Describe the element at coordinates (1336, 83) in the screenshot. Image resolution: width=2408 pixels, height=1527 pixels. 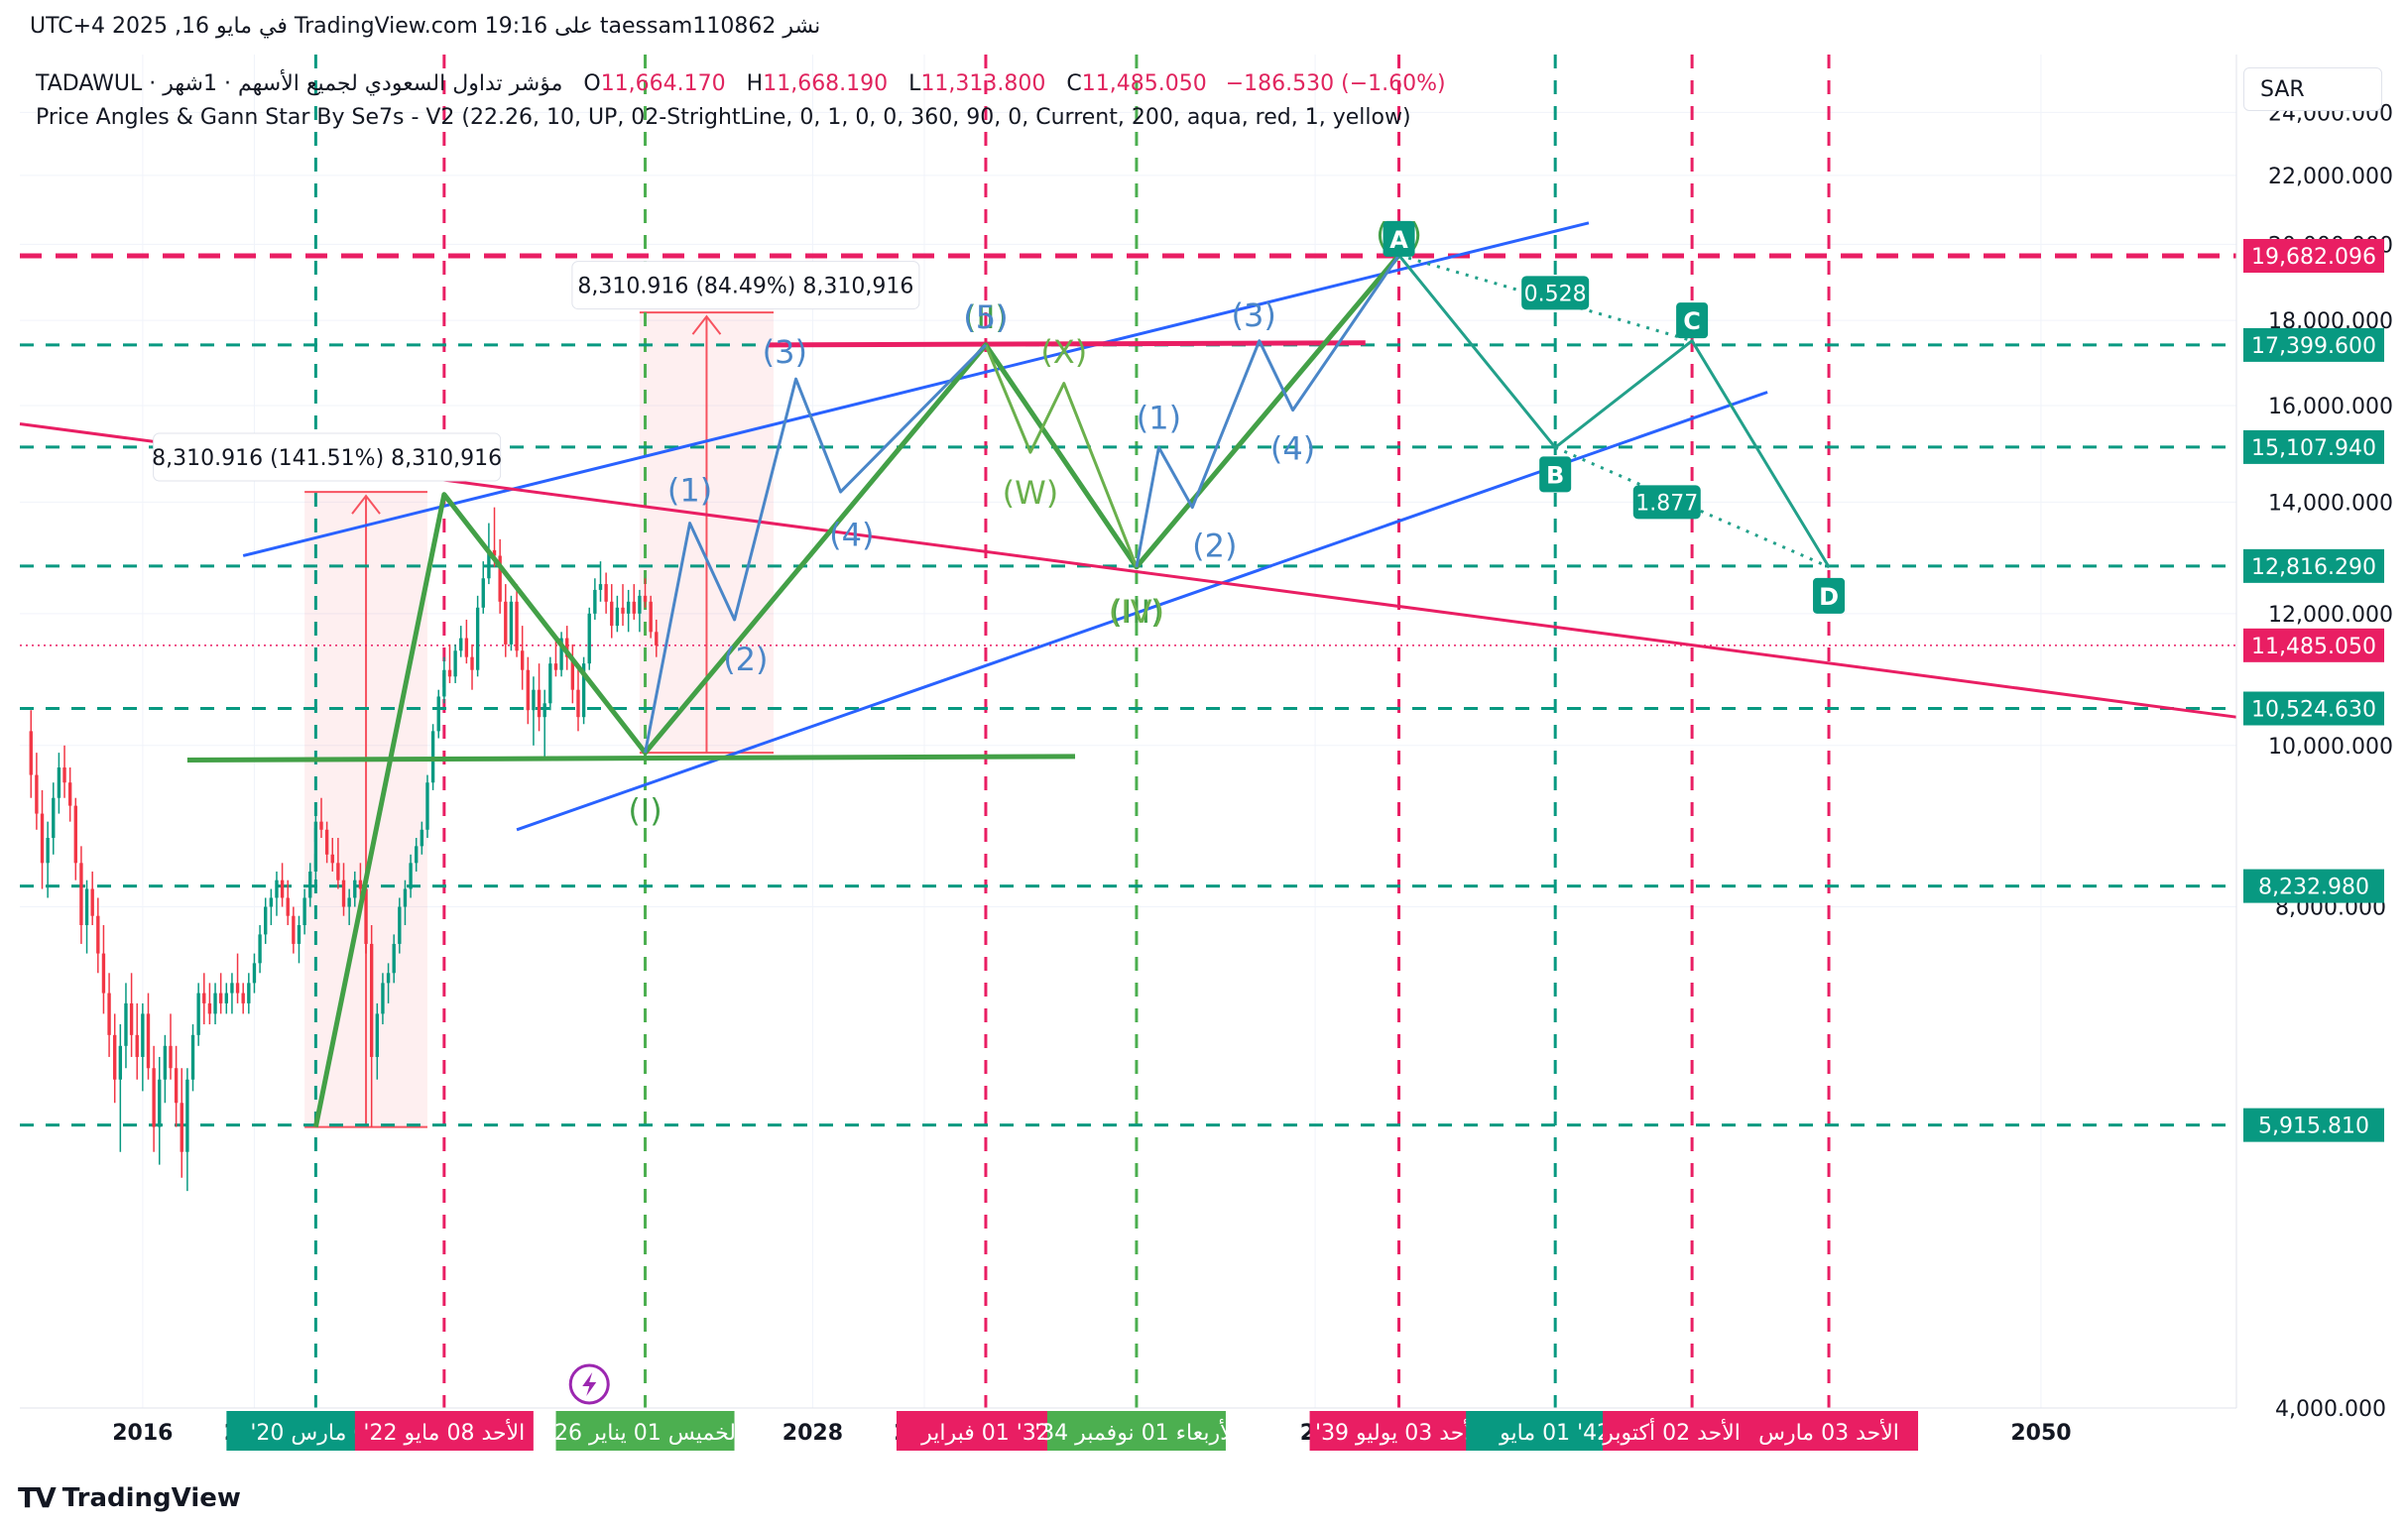
I see `change-value: −186.530 (−1.60%)` at that location.